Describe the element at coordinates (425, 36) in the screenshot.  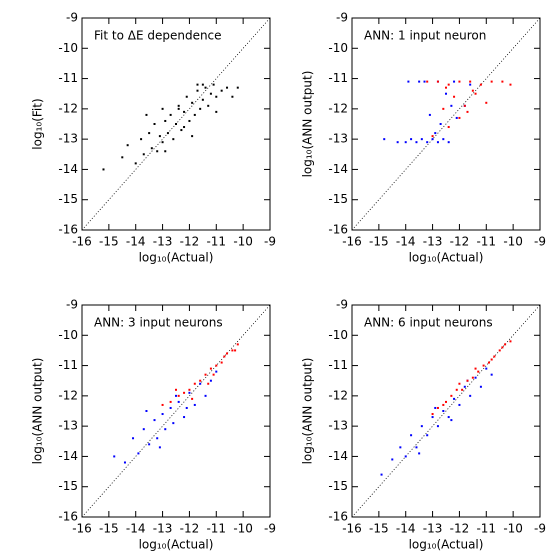
I see `annotation: ANN: 1 input neuron` at that location.